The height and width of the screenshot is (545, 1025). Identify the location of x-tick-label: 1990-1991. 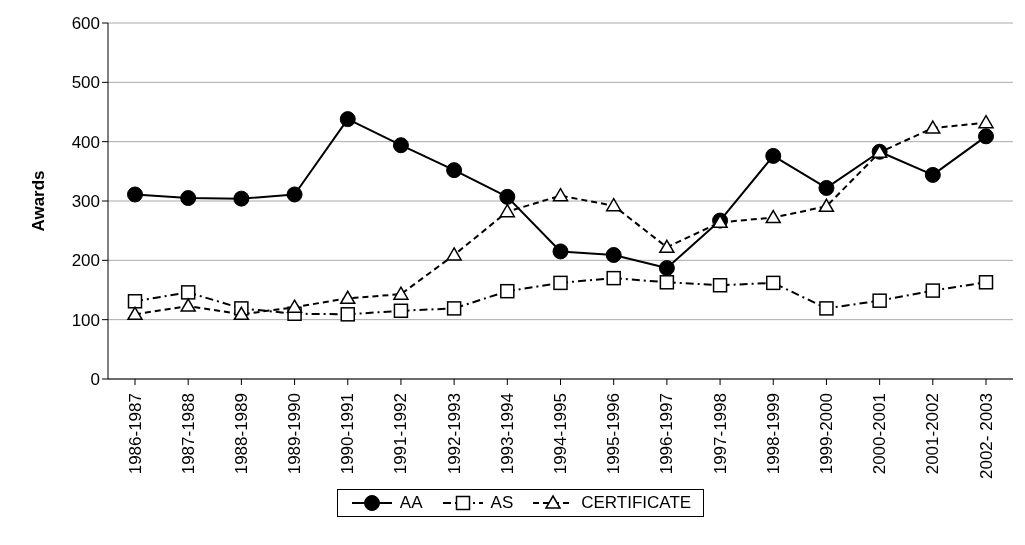
(348, 434).